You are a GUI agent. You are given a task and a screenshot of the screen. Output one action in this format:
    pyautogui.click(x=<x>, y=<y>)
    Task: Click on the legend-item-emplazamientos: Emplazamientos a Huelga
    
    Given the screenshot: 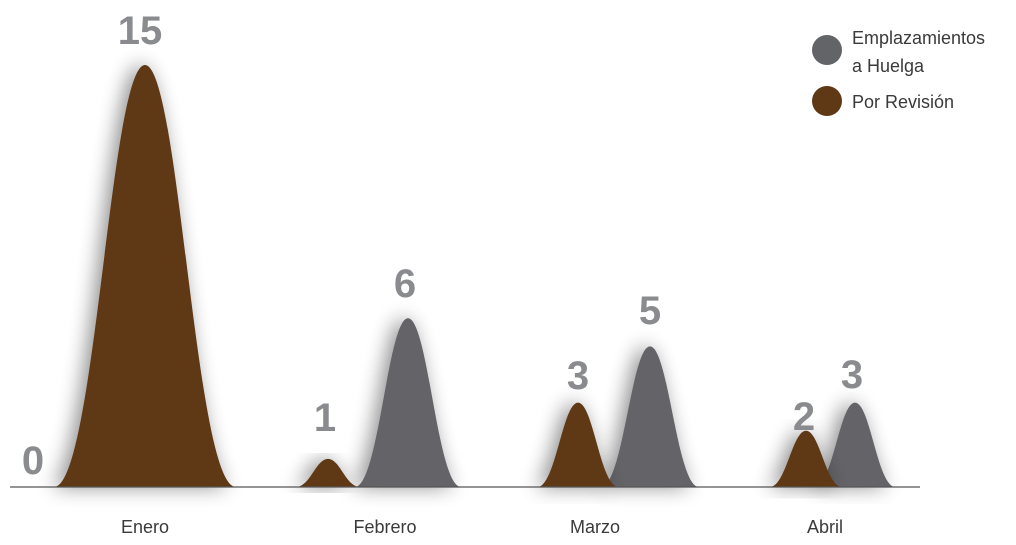 What is the action you would take?
    pyautogui.click(x=898, y=52)
    